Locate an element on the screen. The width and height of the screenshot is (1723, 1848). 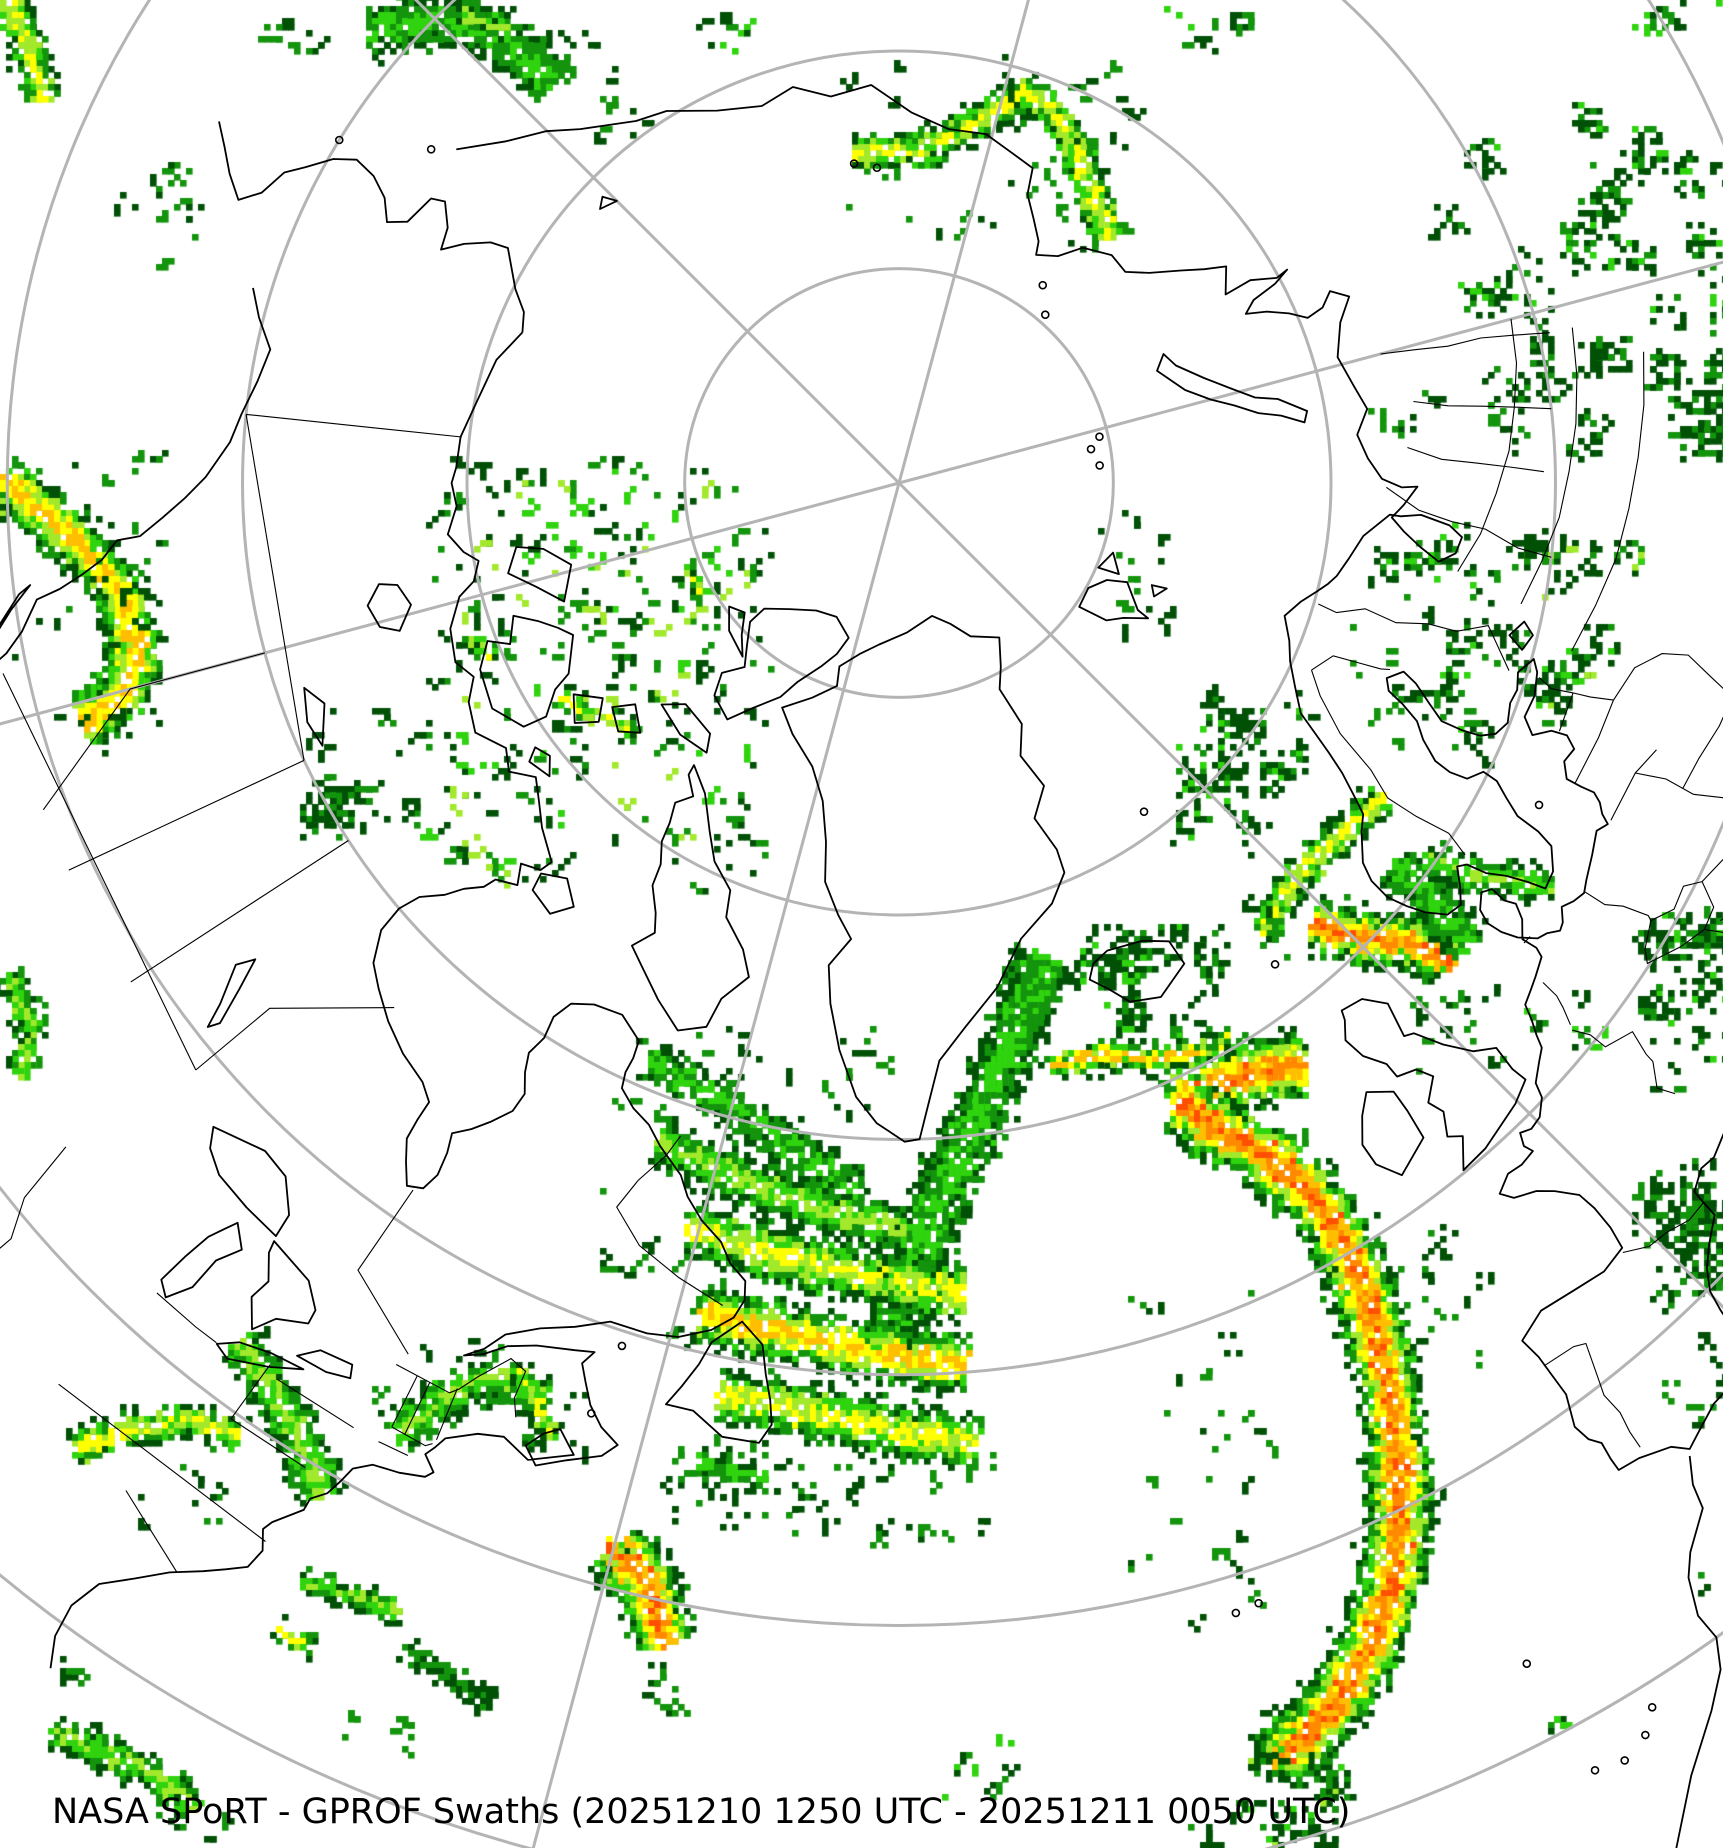
coastline-svalbard-s is located at coordinates (1159, 591).